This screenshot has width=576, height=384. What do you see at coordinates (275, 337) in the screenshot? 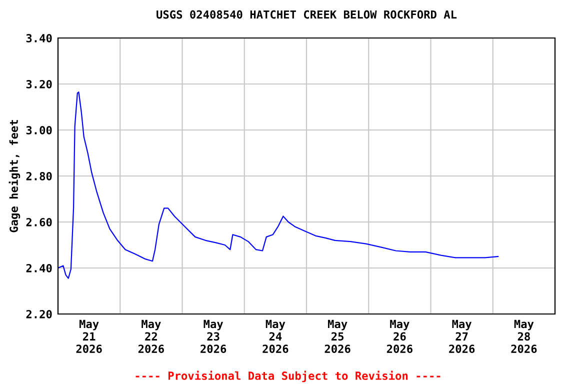
I see `x-tick-label: May 24 2026` at bounding box center [275, 337].